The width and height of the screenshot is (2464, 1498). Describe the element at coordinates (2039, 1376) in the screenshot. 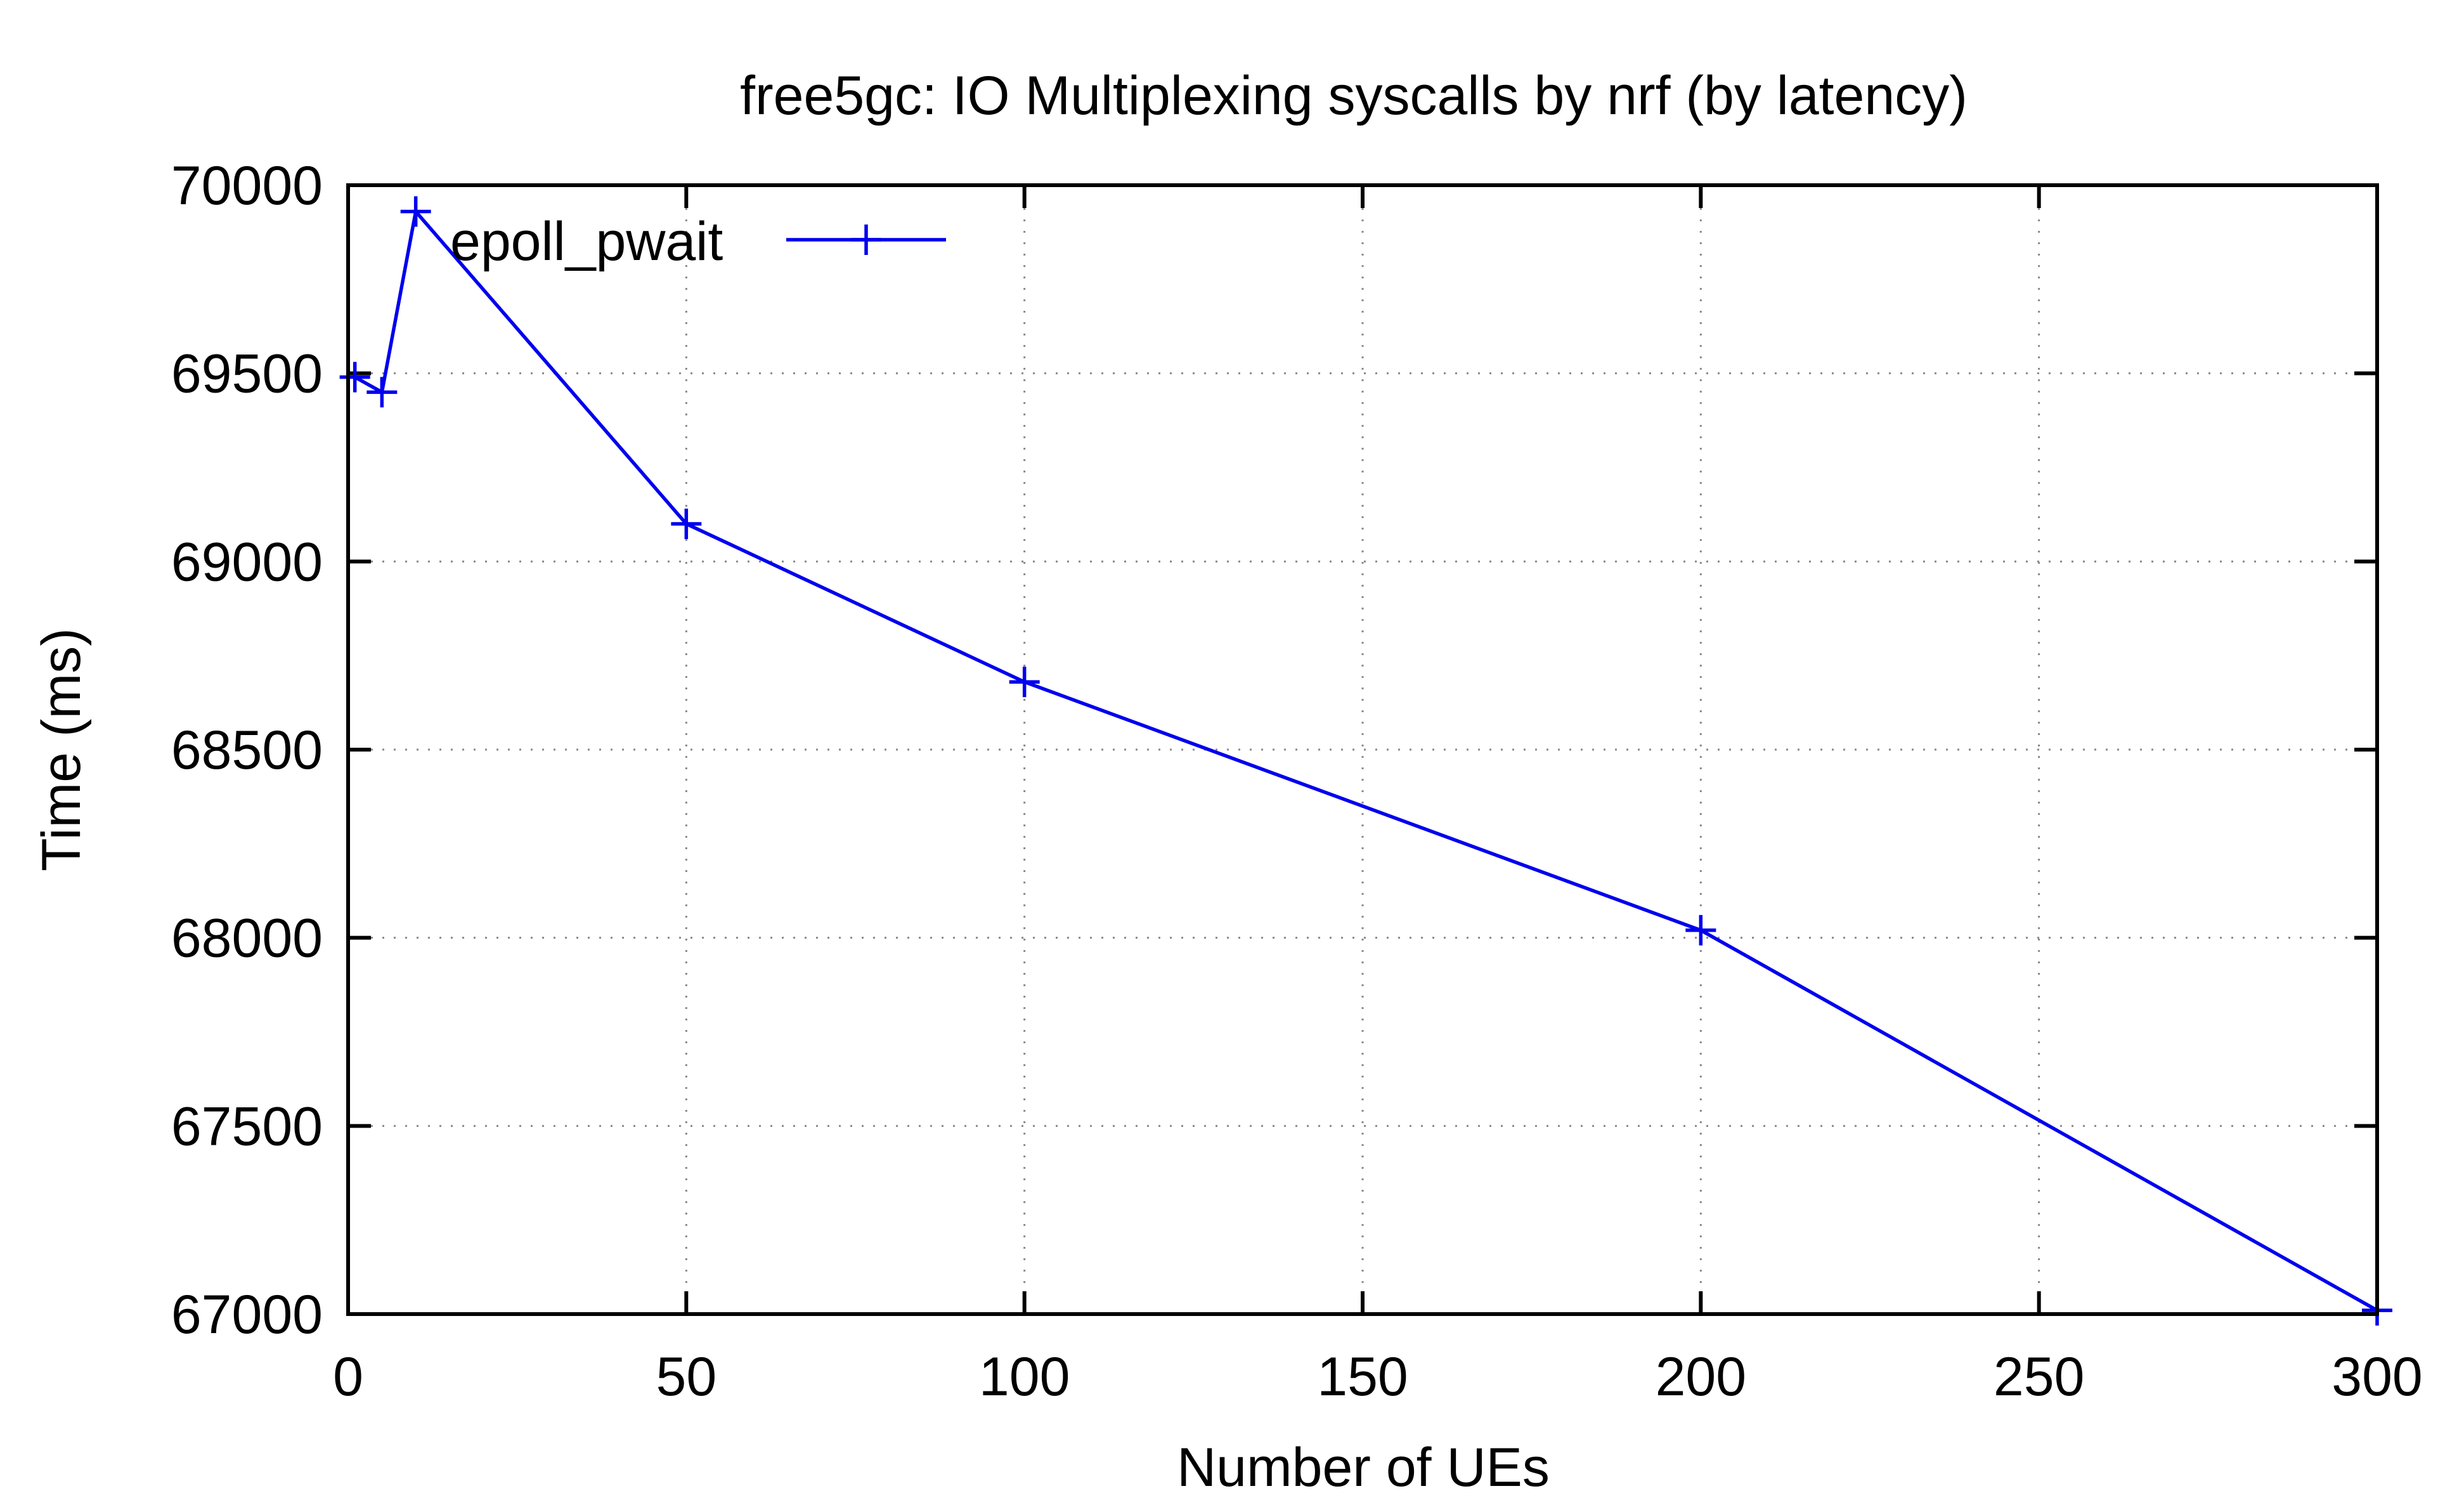

I see `x-tick-label: 250` at that location.